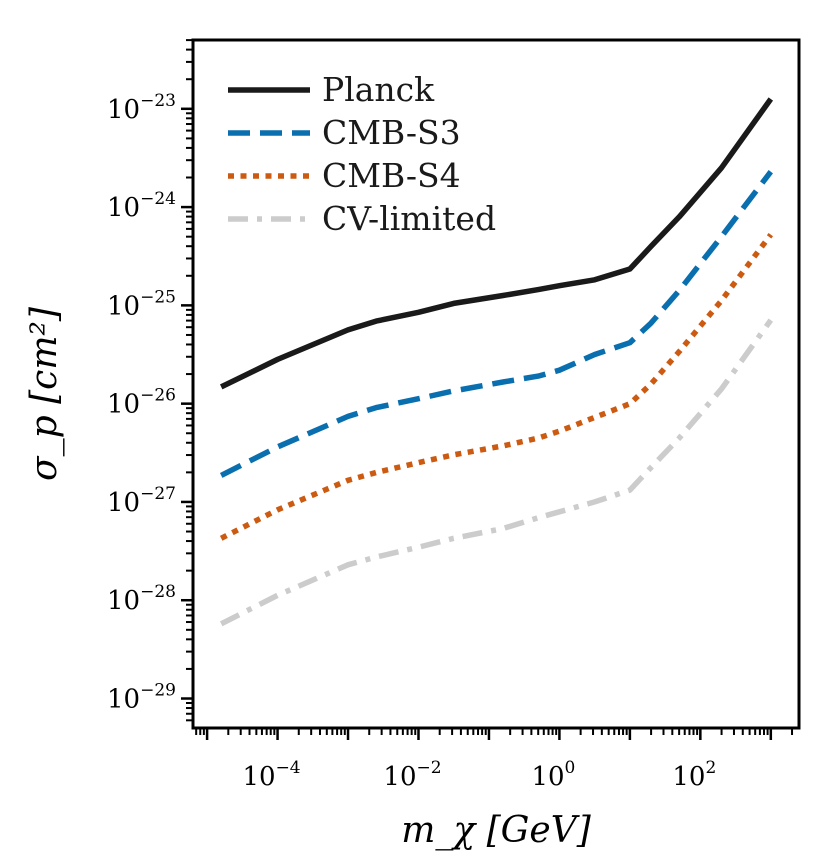  I want to click on y-tick-label: 10−25, so click(141, 304).